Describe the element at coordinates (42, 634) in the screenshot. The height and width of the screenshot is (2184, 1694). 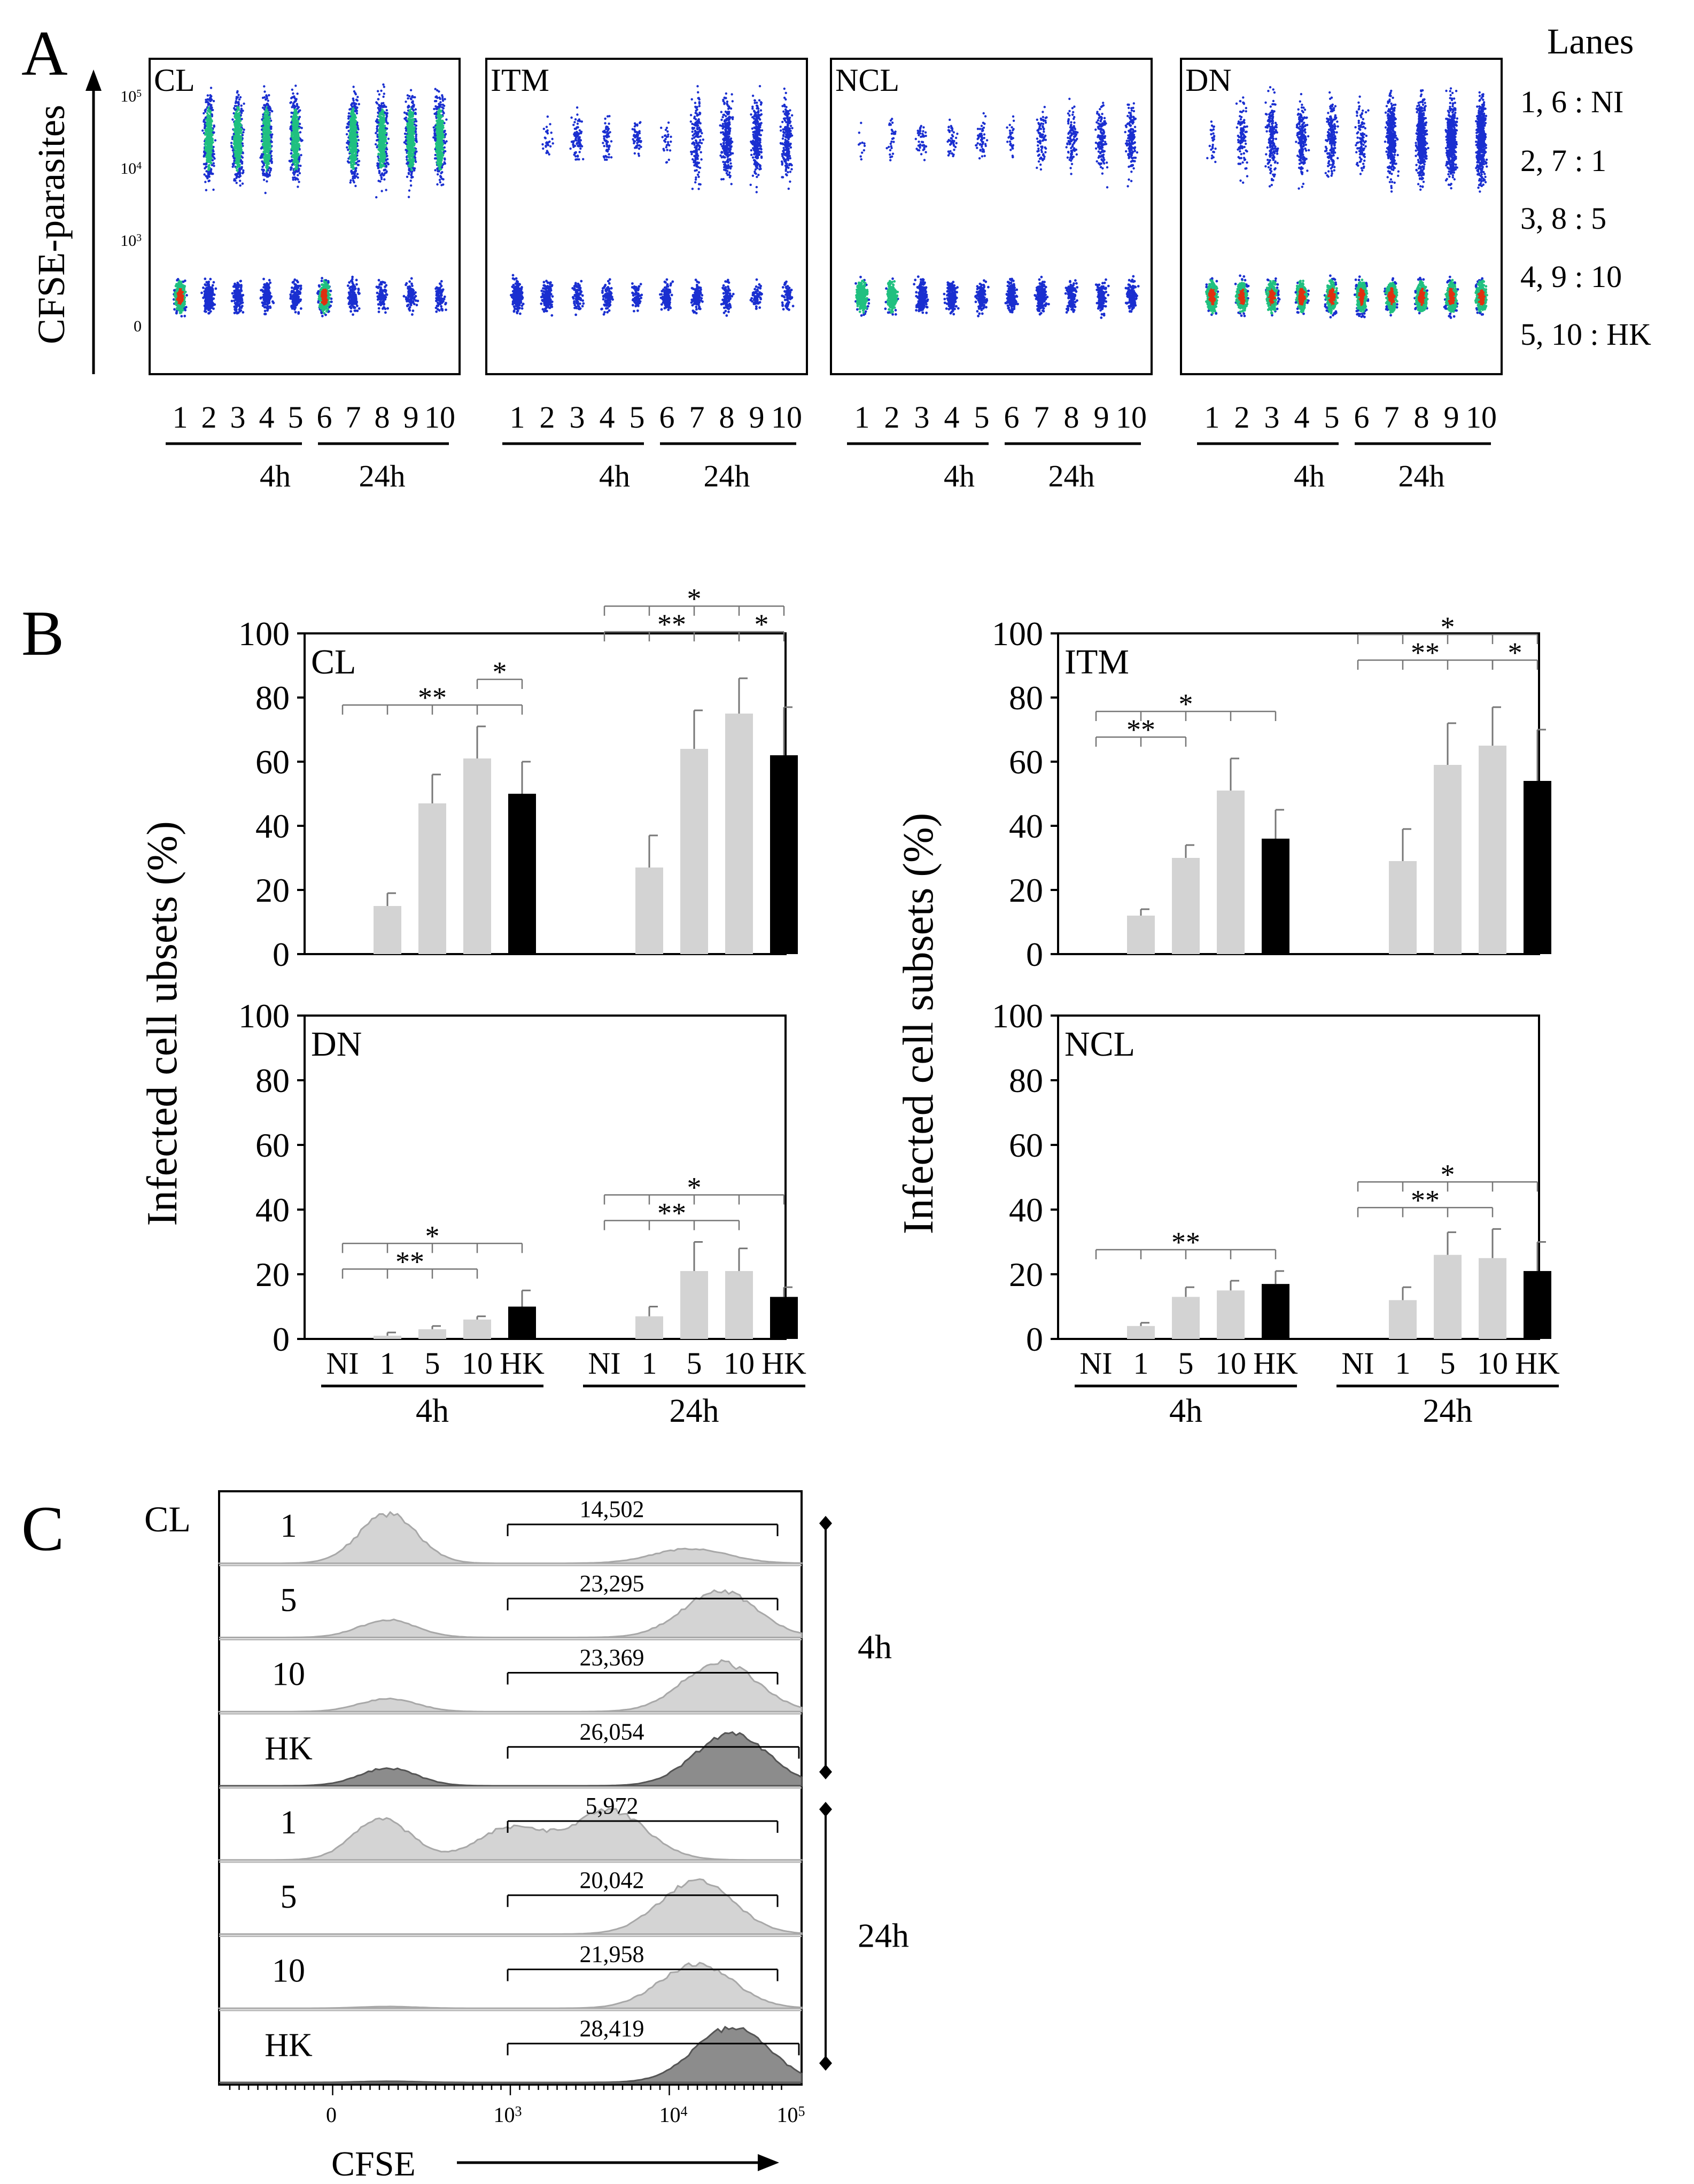
I see `panel-letter-b: B` at that location.